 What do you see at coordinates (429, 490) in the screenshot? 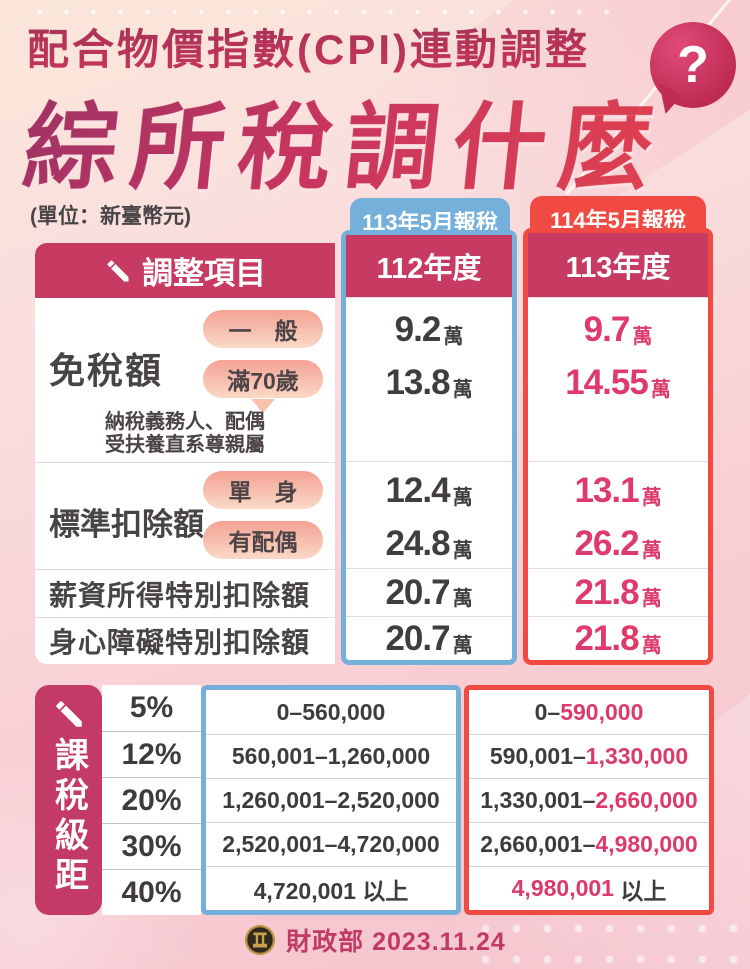
I see `value: 12.4 萬` at bounding box center [429, 490].